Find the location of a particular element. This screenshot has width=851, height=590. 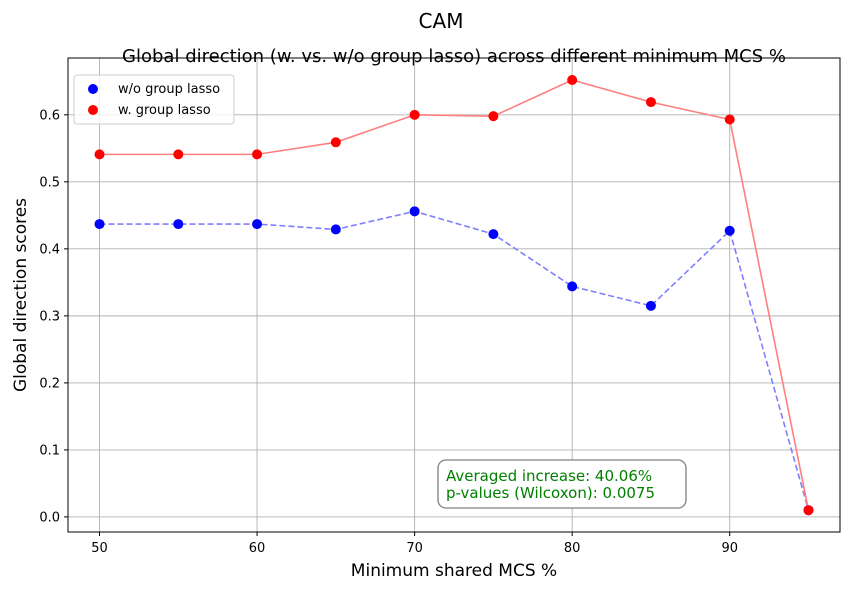

y-tick-label: 0.5 is located at coordinates (49, 182).